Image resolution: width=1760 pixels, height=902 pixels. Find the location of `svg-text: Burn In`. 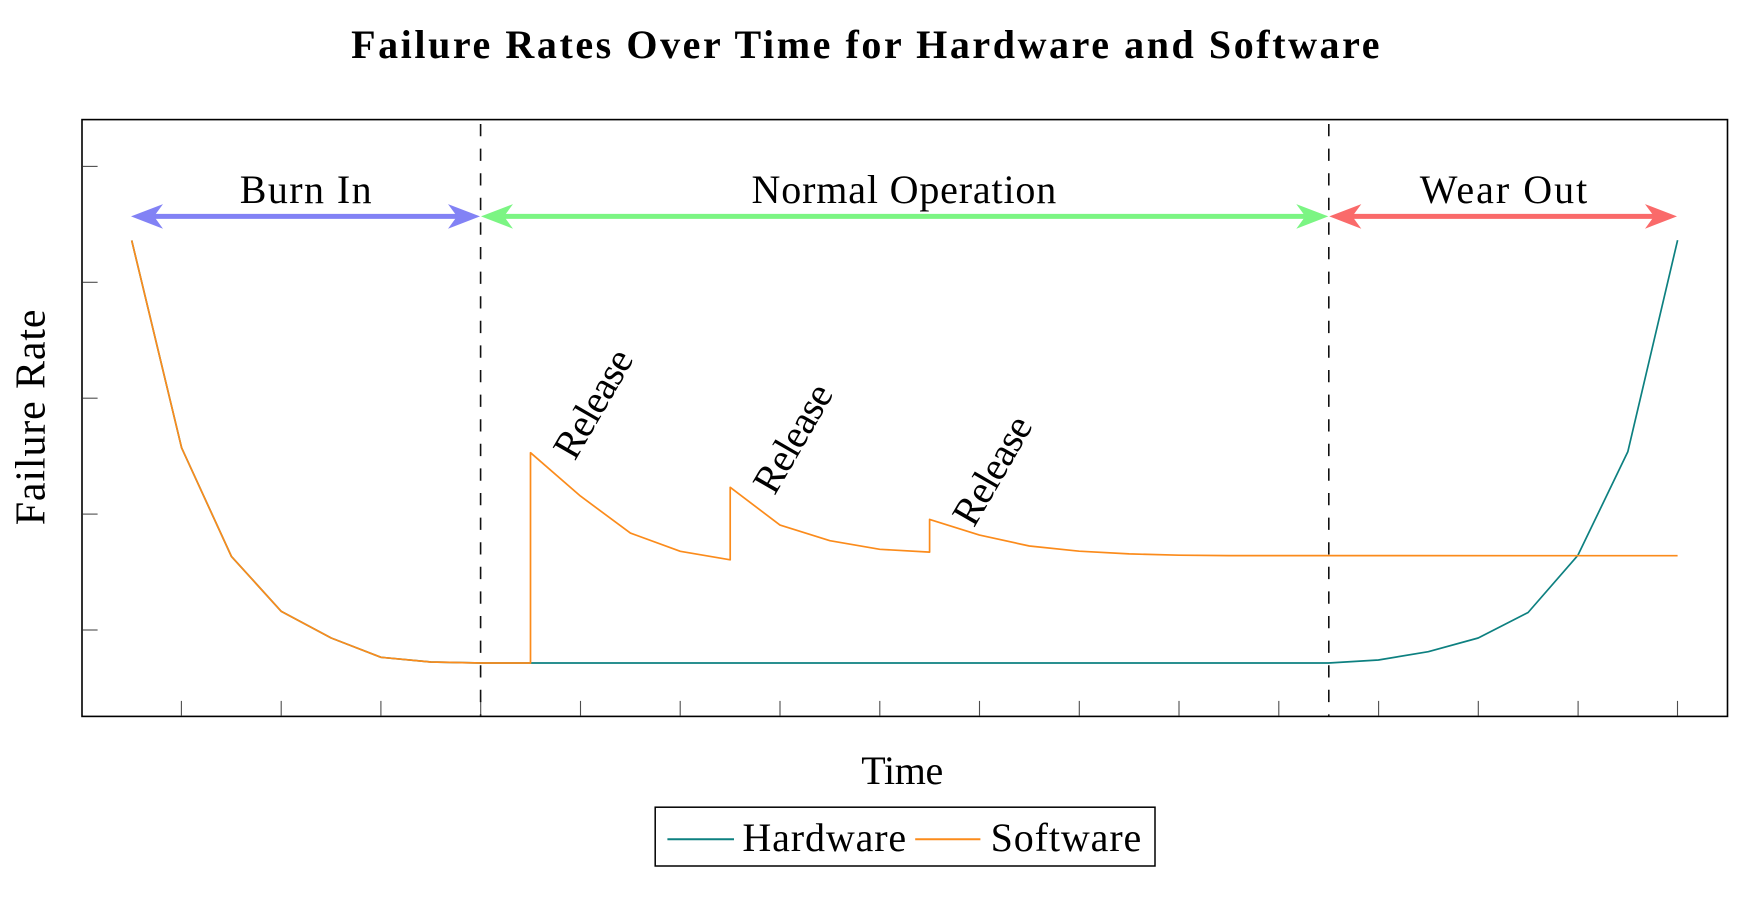

svg-text: Burn In is located at coordinates (306, 189).